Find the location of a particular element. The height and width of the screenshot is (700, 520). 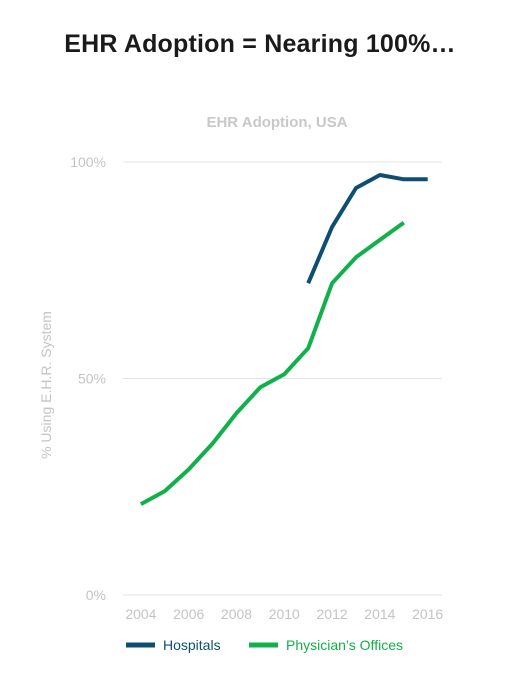

y-tick-label: 100% is located at coordinates (88, 162).